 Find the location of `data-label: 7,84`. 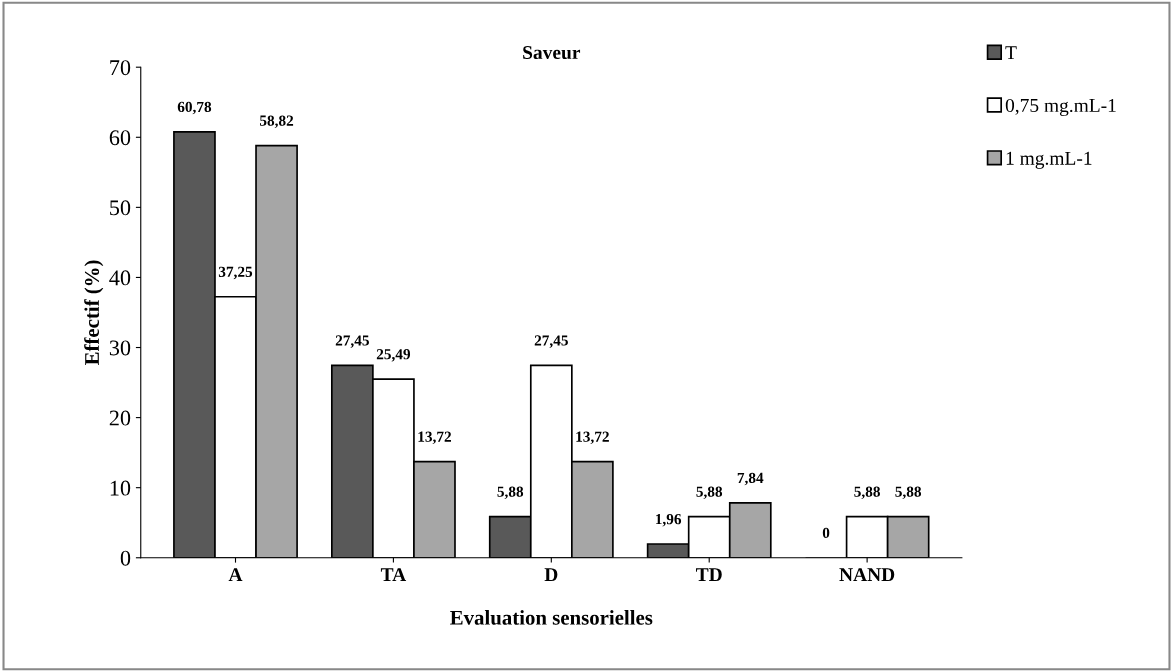

data-label: 7,84 is located at coordinates (750, 479).